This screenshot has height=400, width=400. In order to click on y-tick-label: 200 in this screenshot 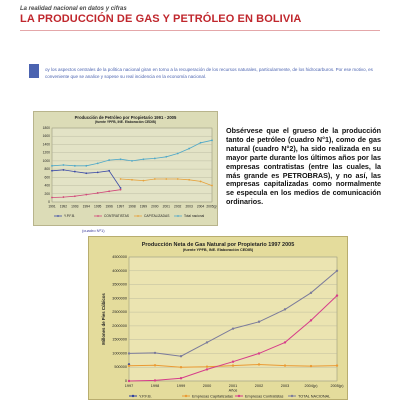, I will do `click(47, 194)`.